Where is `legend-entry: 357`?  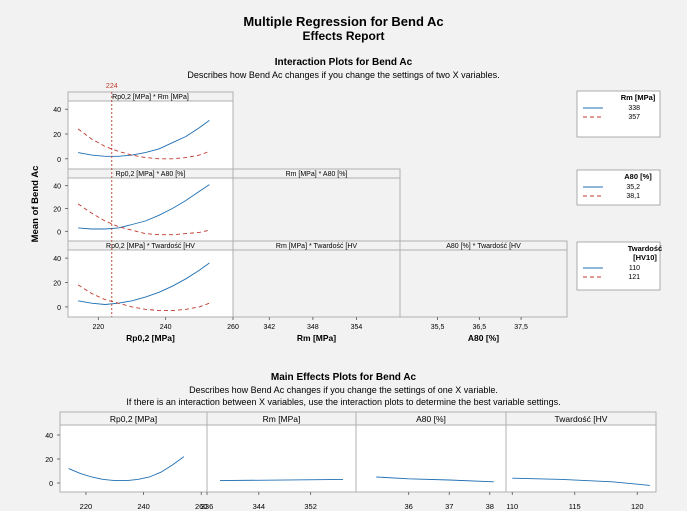 legend-entry: 357 is located at coordinates (634, 117).